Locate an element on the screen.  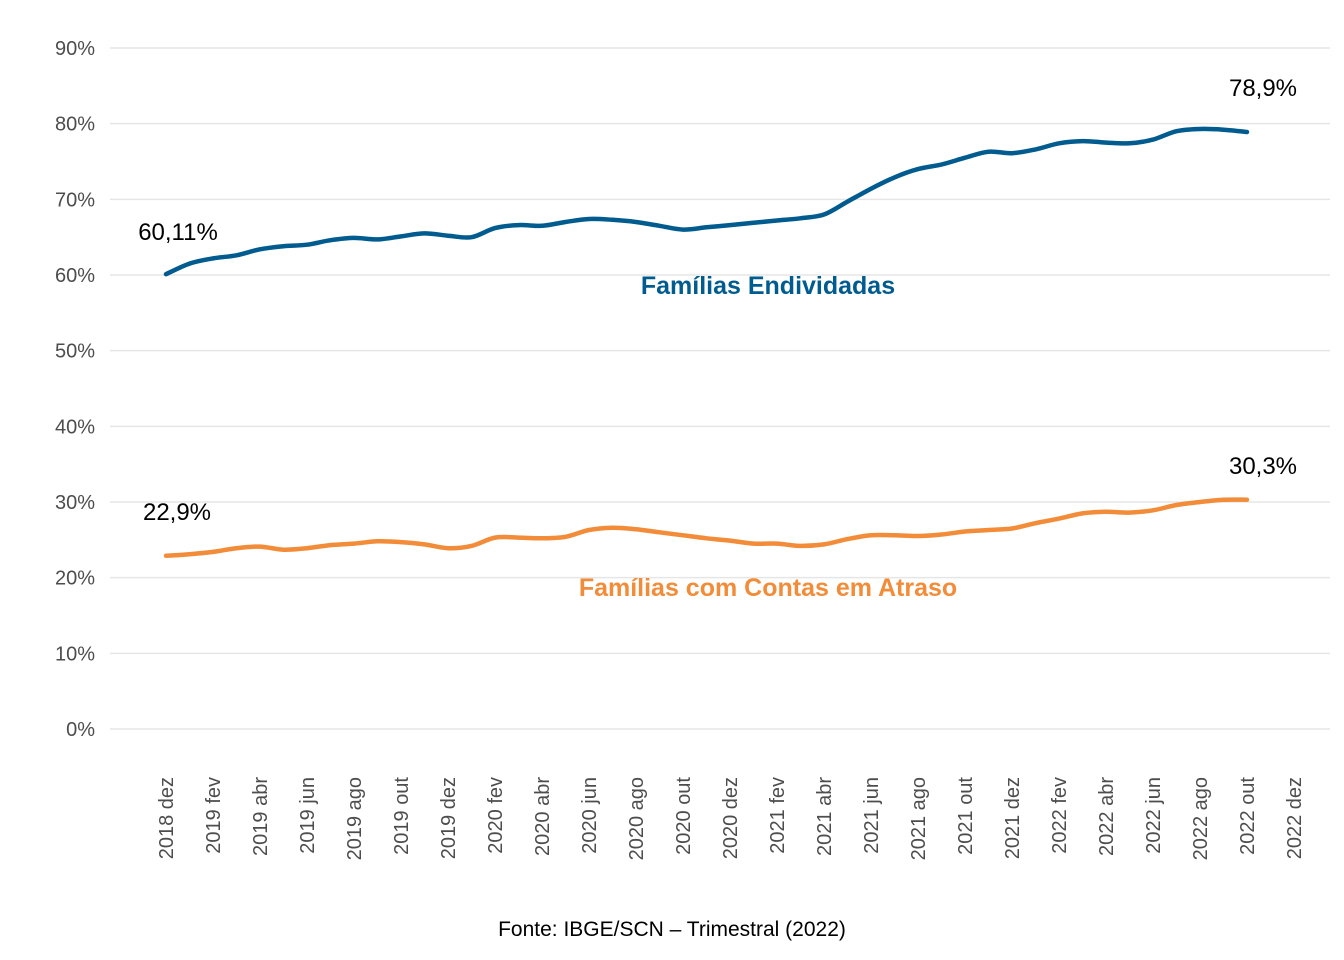
x-tick-label: 2020 dez is located at coordinates (731, 818).